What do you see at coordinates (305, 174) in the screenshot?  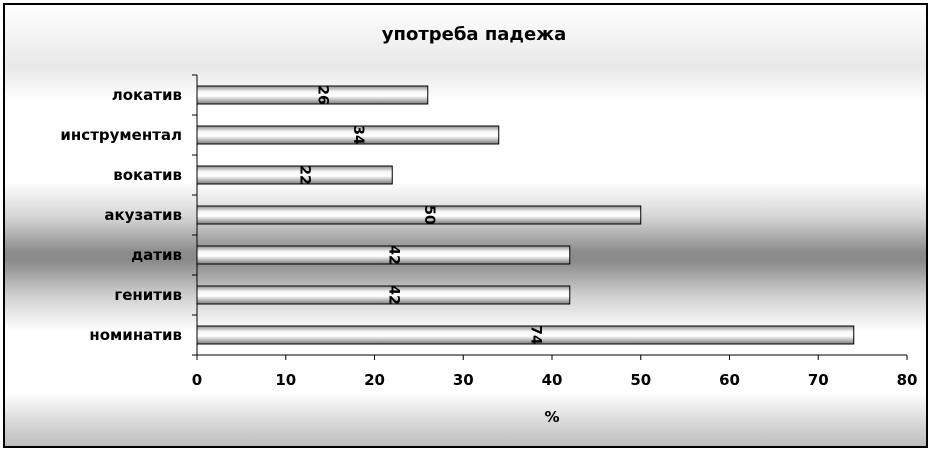 I see `data-label: 22` at bounding box center [305, 174].